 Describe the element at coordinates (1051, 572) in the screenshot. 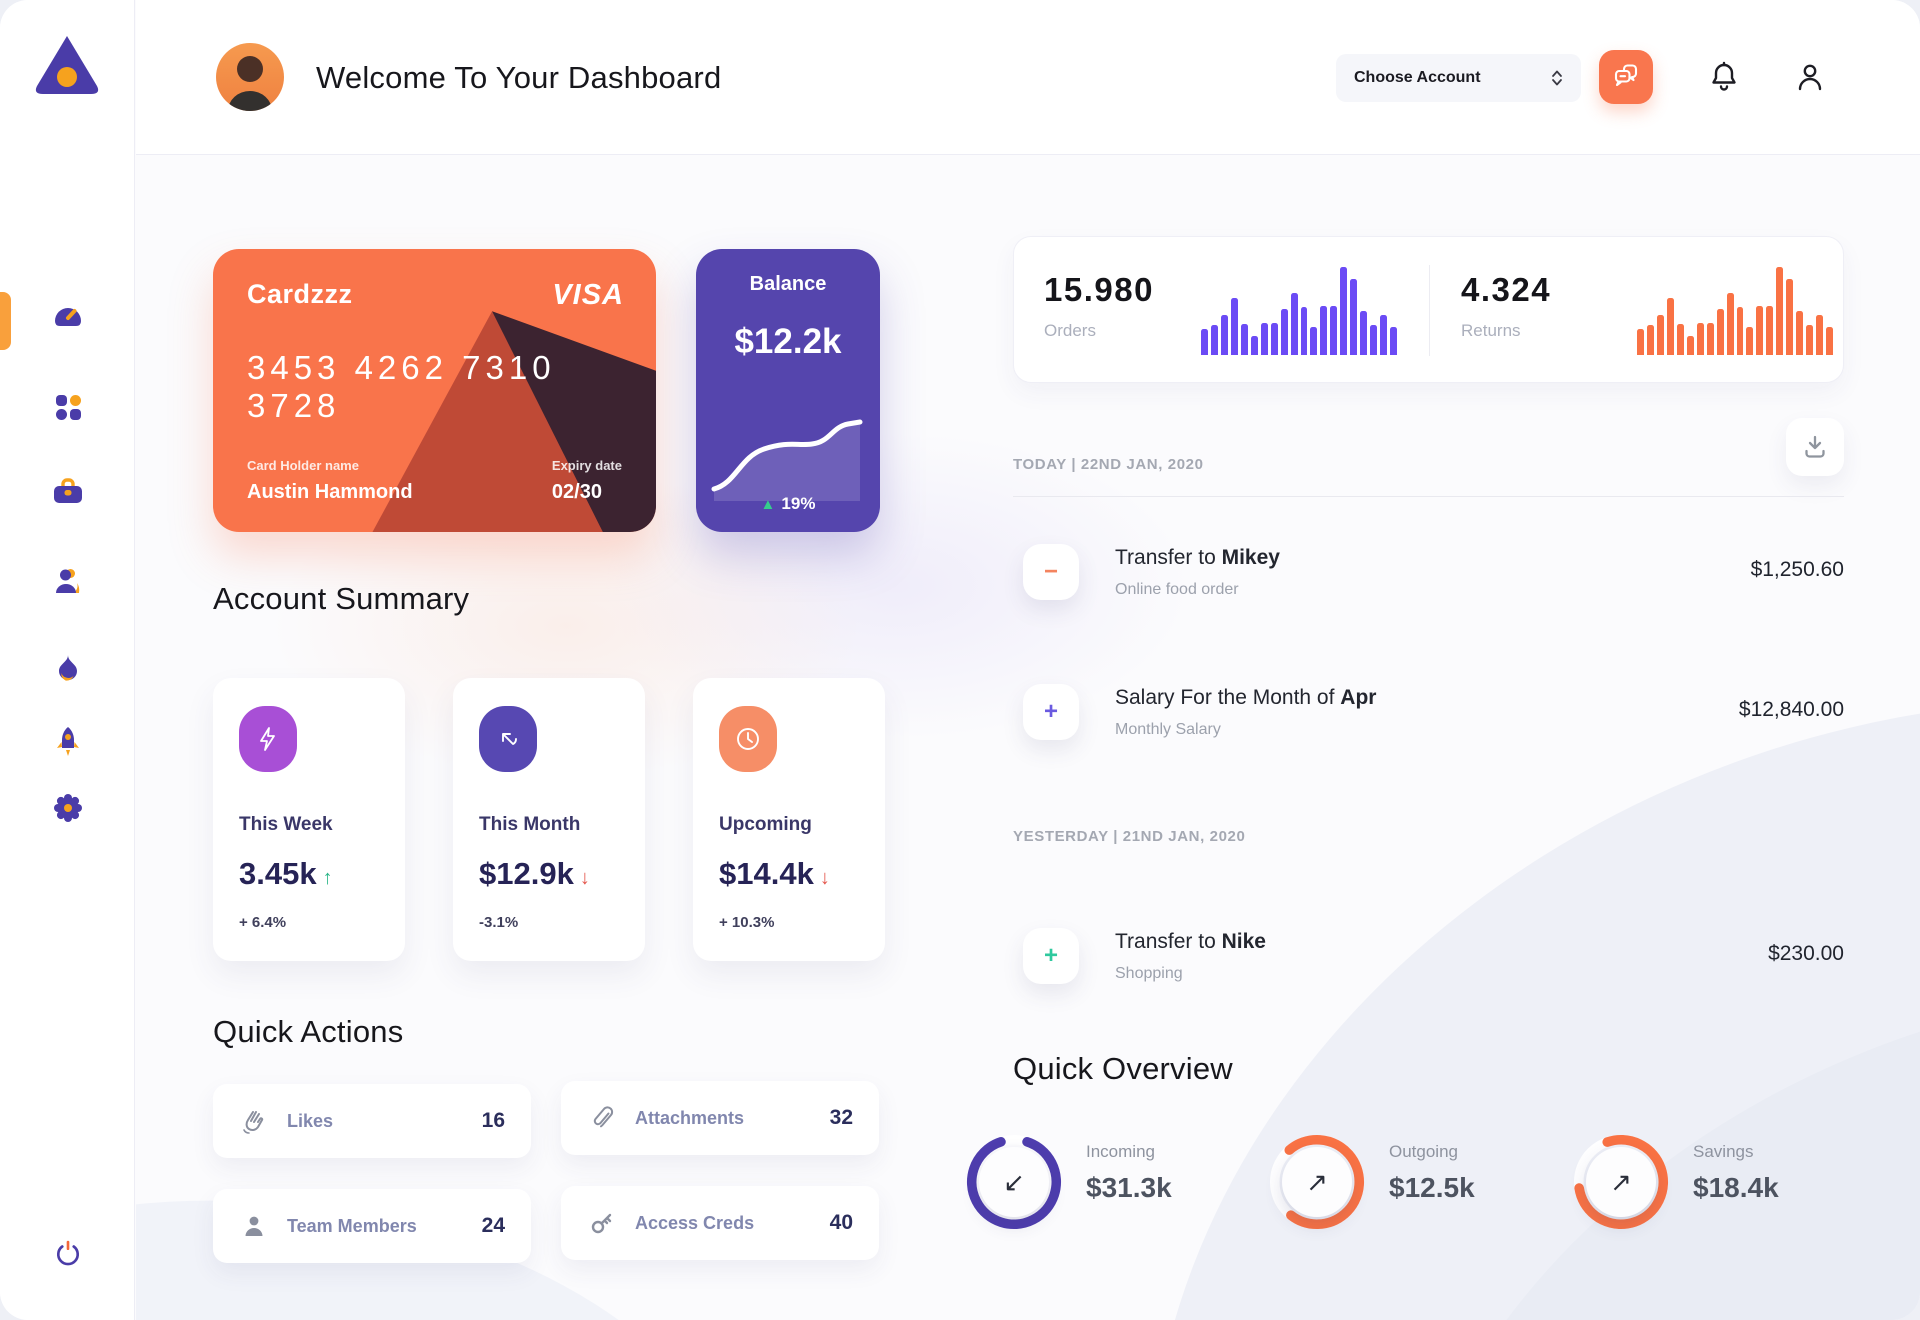

I see `minus-icon: −` at that location.